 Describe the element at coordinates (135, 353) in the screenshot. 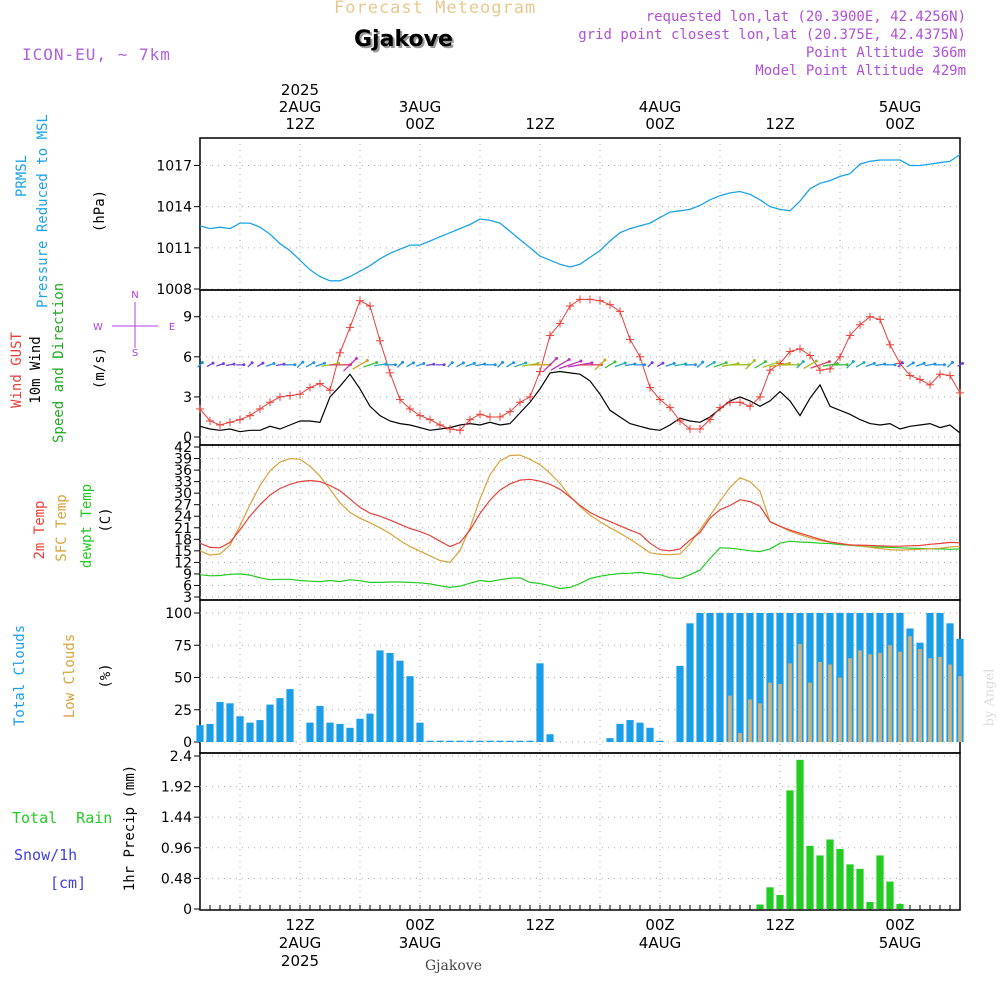

I see `compass-s: S` at that location.